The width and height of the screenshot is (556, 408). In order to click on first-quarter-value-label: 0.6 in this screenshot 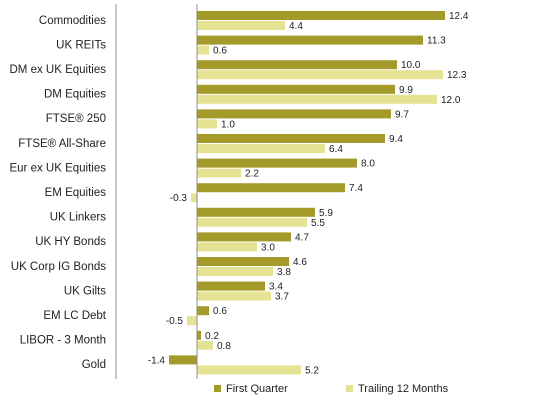, I will do `click(220, 311)`.